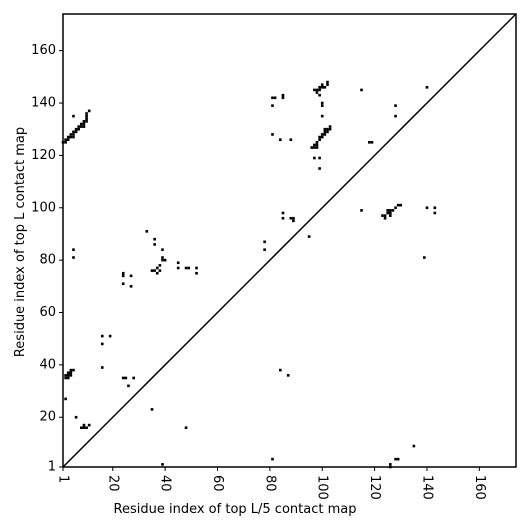 This screenshot has width=531, height=531. What do you see at coordinates (165, 483) in the screenshot?
I see `x-tick-label: 40` at bounding box center [165, 483].